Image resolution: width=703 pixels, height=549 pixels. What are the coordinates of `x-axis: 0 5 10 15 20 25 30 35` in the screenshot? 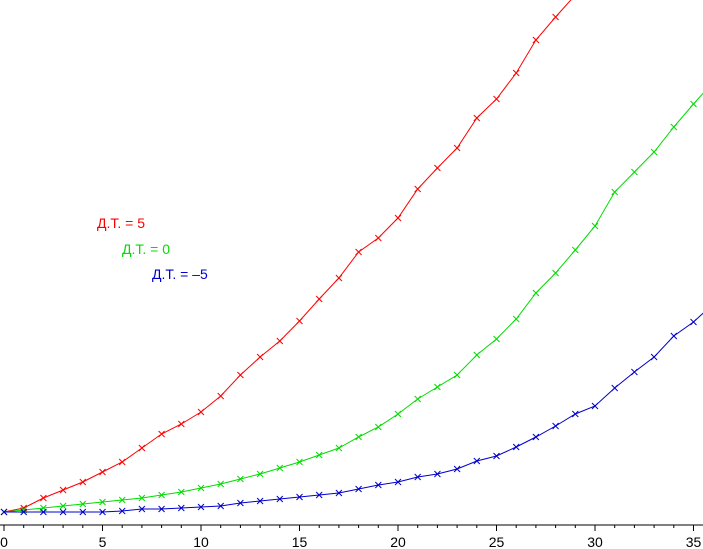 It's located at (351, 536).